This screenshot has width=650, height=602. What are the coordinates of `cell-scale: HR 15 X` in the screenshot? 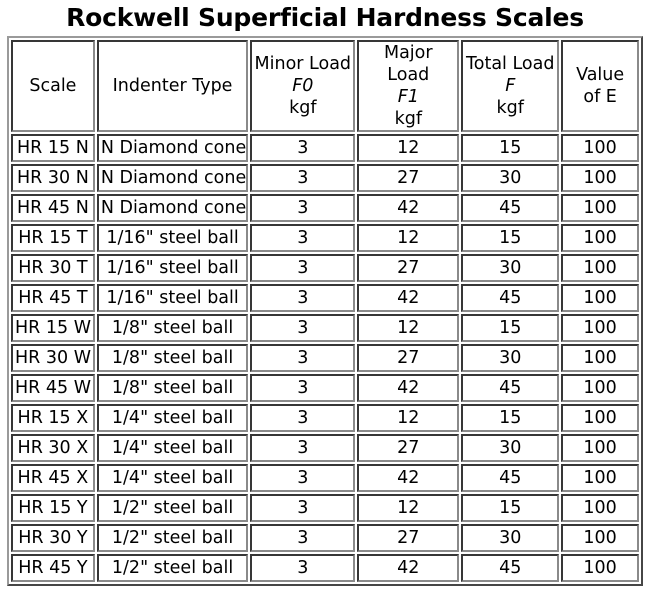 It's located at (53, 418).